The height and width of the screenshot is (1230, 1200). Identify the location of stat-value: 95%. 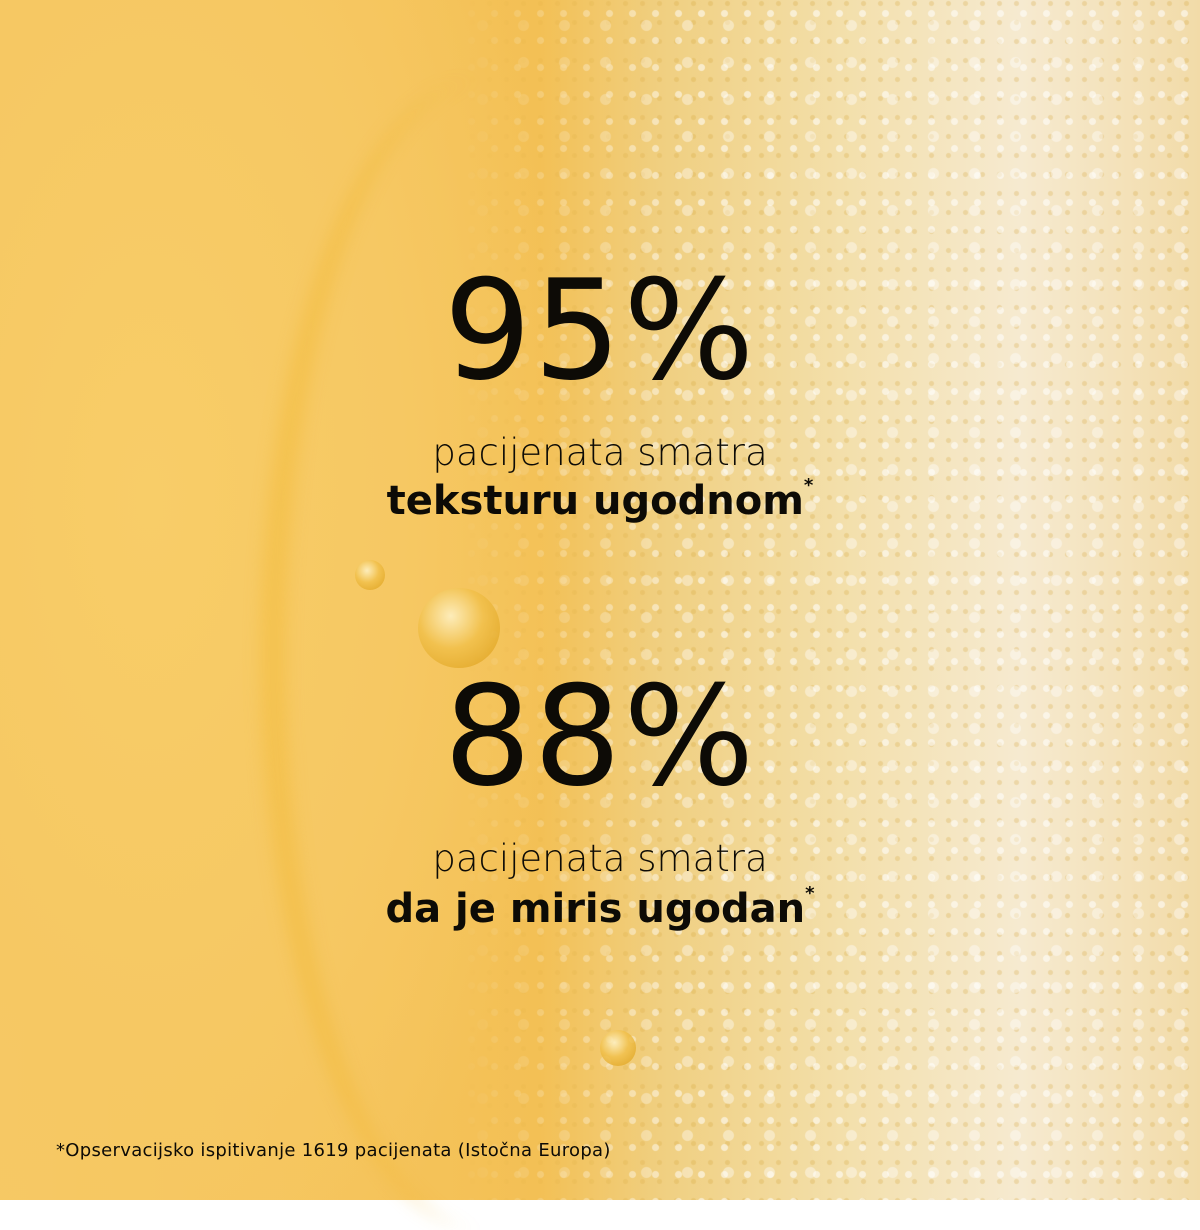
(600, 330).